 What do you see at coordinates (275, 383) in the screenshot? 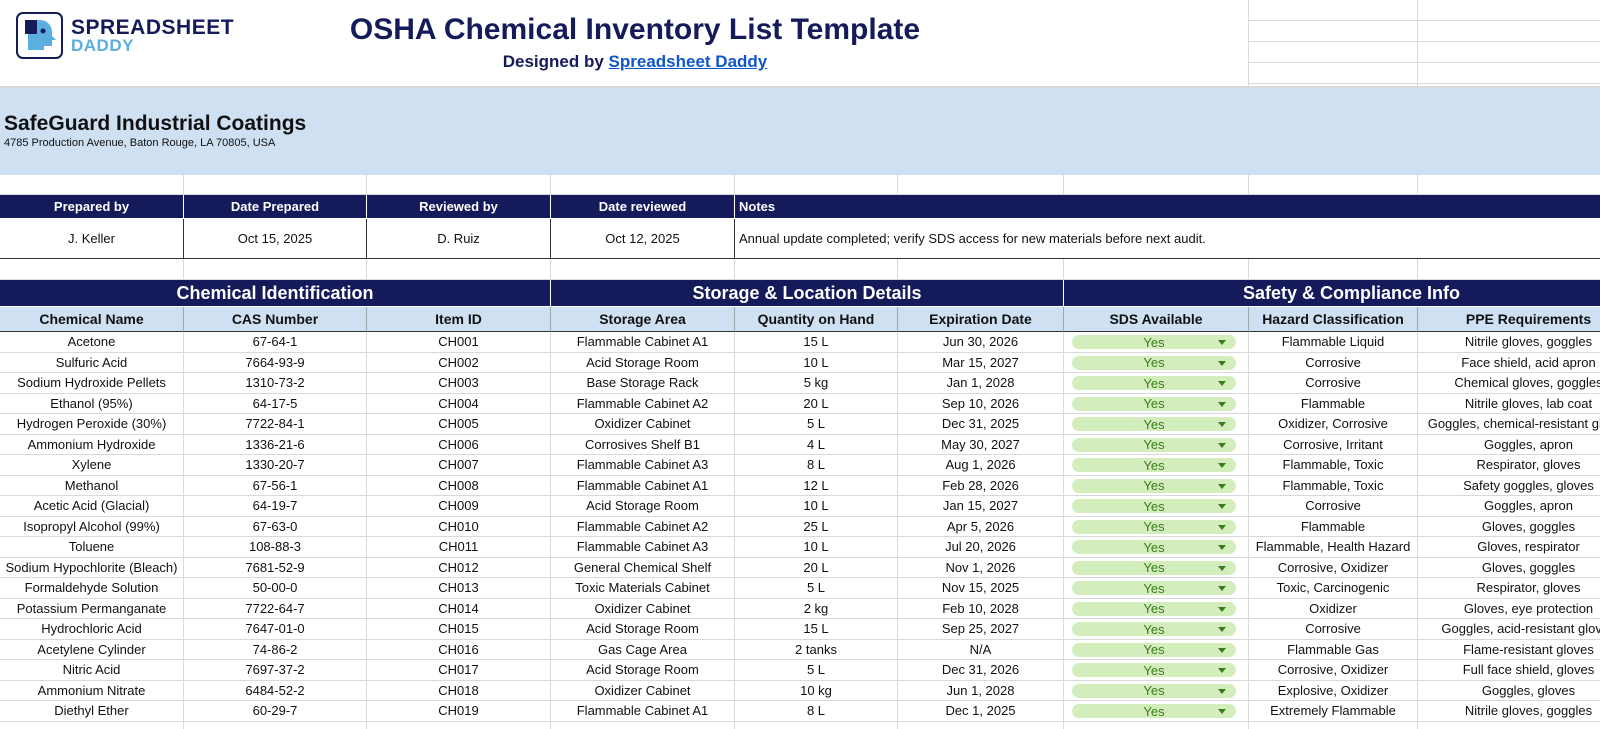
I see `table-cell: 1310-73-2` at bounding box center [275, 383].